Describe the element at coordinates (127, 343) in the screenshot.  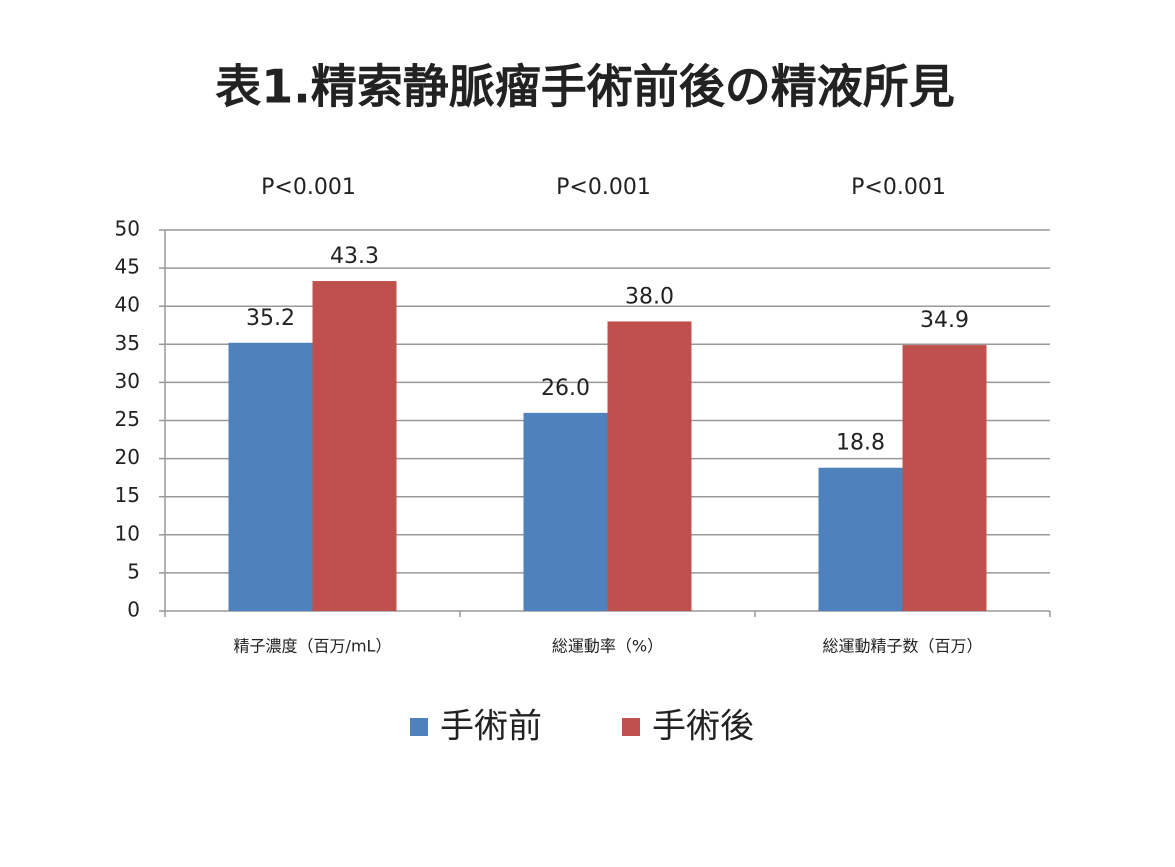
I see `y-tick-label: 35` at that location.